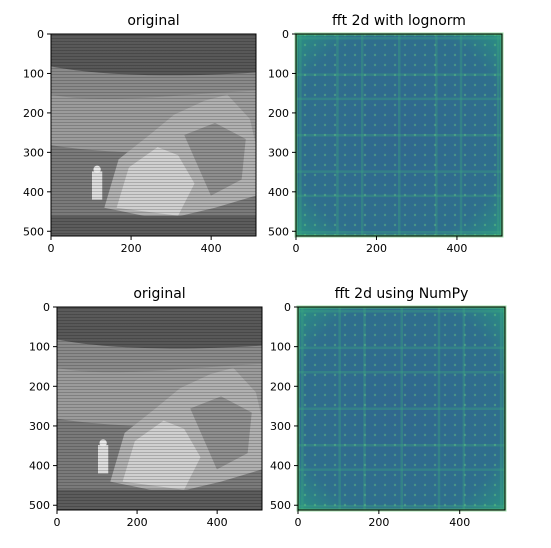  Describe the element at coordinates (399, 21) in the screenshot. I see `subplot-title: fft 2d with lognorm` at that location.